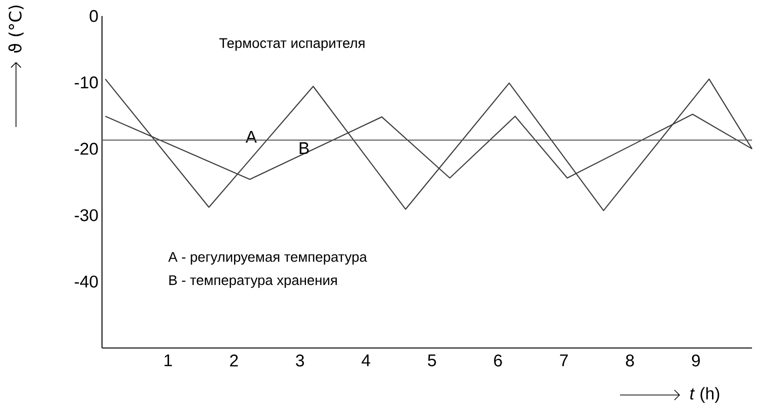 Image resolution: width=763 pixels, height=407 pixels. Describe the element at coordinates (564, 360) in the screenshot. I see `x-tick-label: 7` at that location.